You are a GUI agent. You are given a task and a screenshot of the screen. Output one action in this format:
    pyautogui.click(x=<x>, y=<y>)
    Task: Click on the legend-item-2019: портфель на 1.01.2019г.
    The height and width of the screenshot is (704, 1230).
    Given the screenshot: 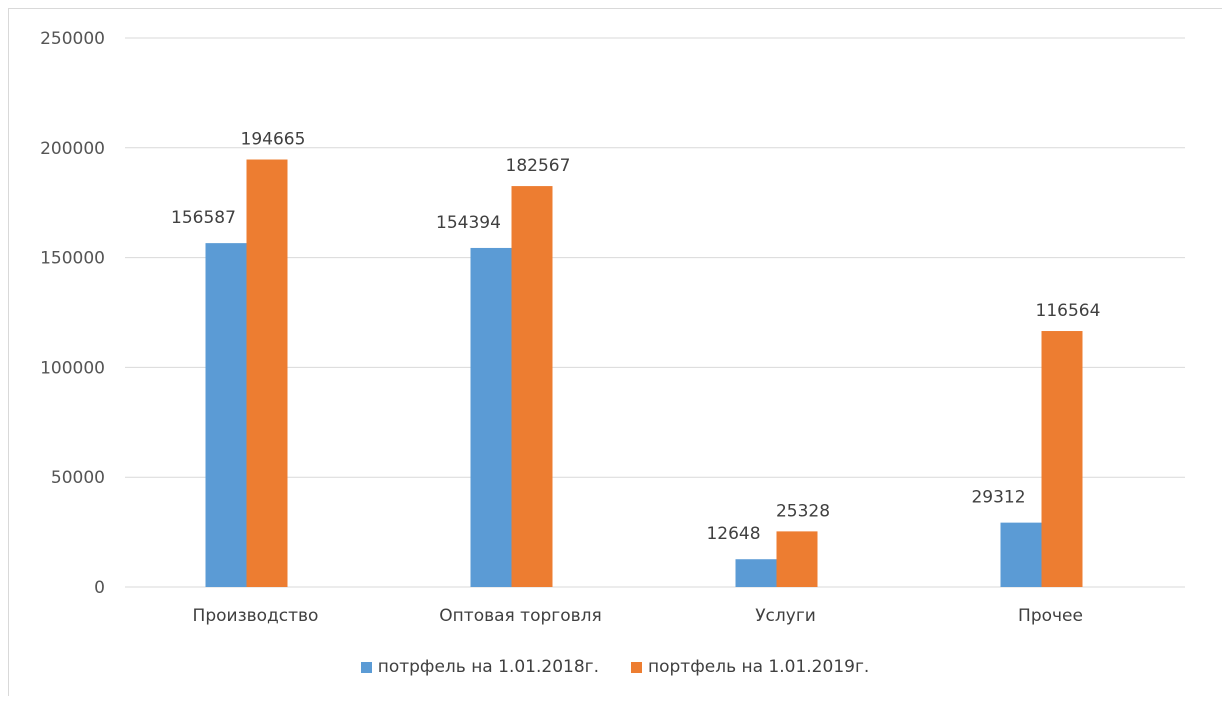 What is the action you would take?
    pyautogui.click(x=750, y=667)
    